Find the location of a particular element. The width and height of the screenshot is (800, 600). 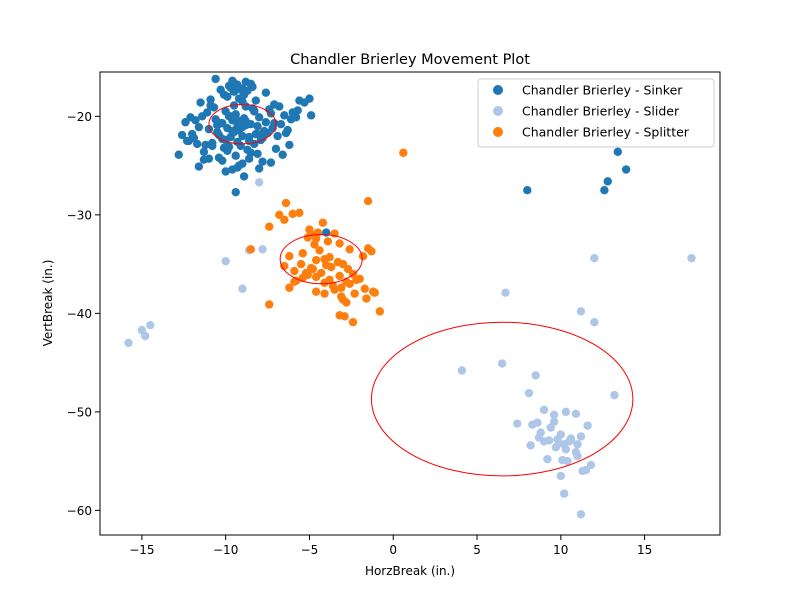

y-tick-label: −20 is located at coordinates (79, 117).